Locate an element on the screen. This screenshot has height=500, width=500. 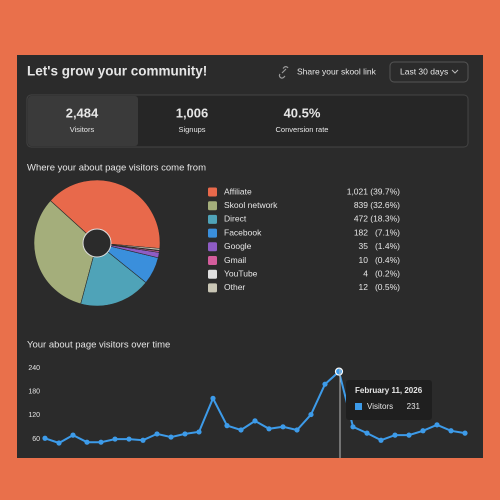
legend-share: (0.2%) is located at coordinates (387, 273).